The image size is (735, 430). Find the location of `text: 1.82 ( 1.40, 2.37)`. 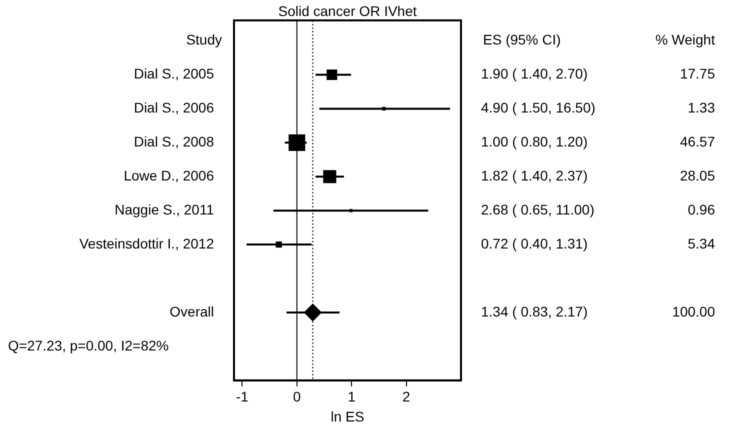

text: 1.82 ( 1.40, 2.37) is located at coordinates (534, 175).